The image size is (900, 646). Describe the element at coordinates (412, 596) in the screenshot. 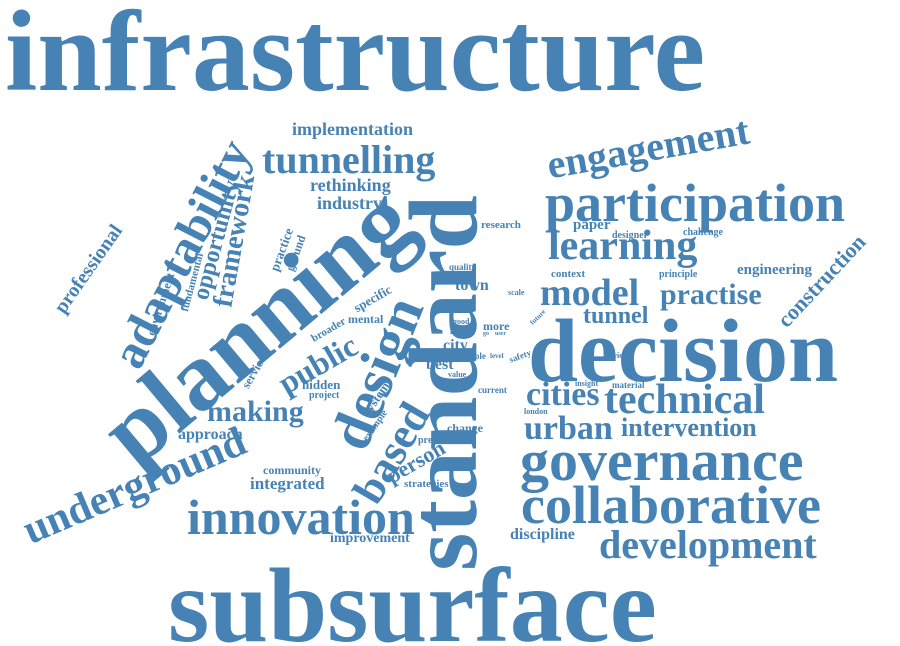

I see `word-subsurface: subsurface` at that location.